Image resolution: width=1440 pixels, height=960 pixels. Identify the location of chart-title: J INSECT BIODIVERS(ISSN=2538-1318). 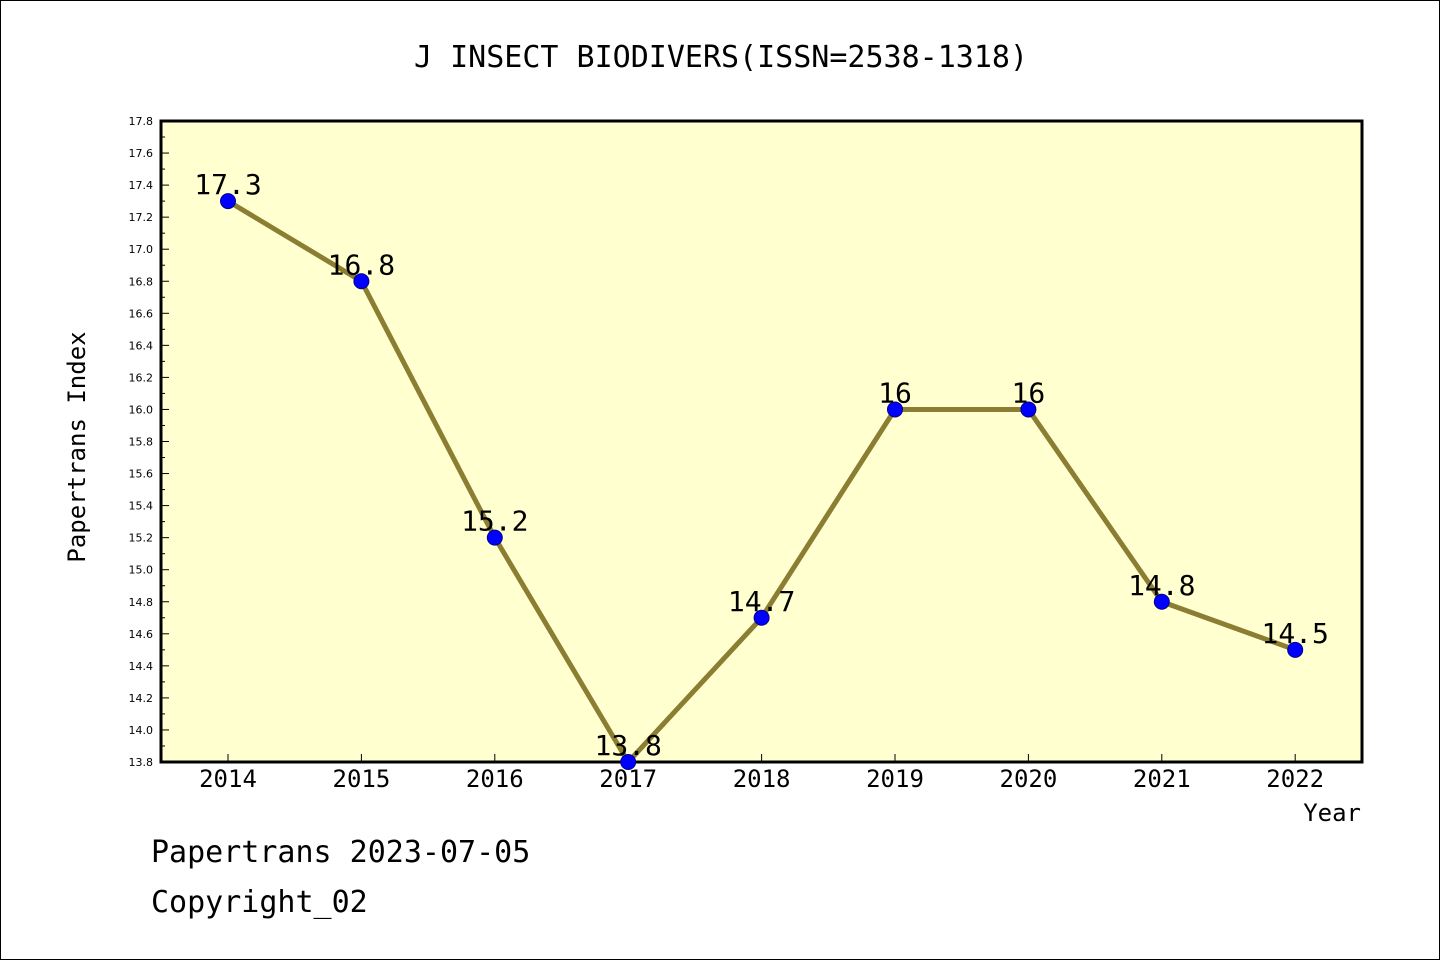
(721, 57).